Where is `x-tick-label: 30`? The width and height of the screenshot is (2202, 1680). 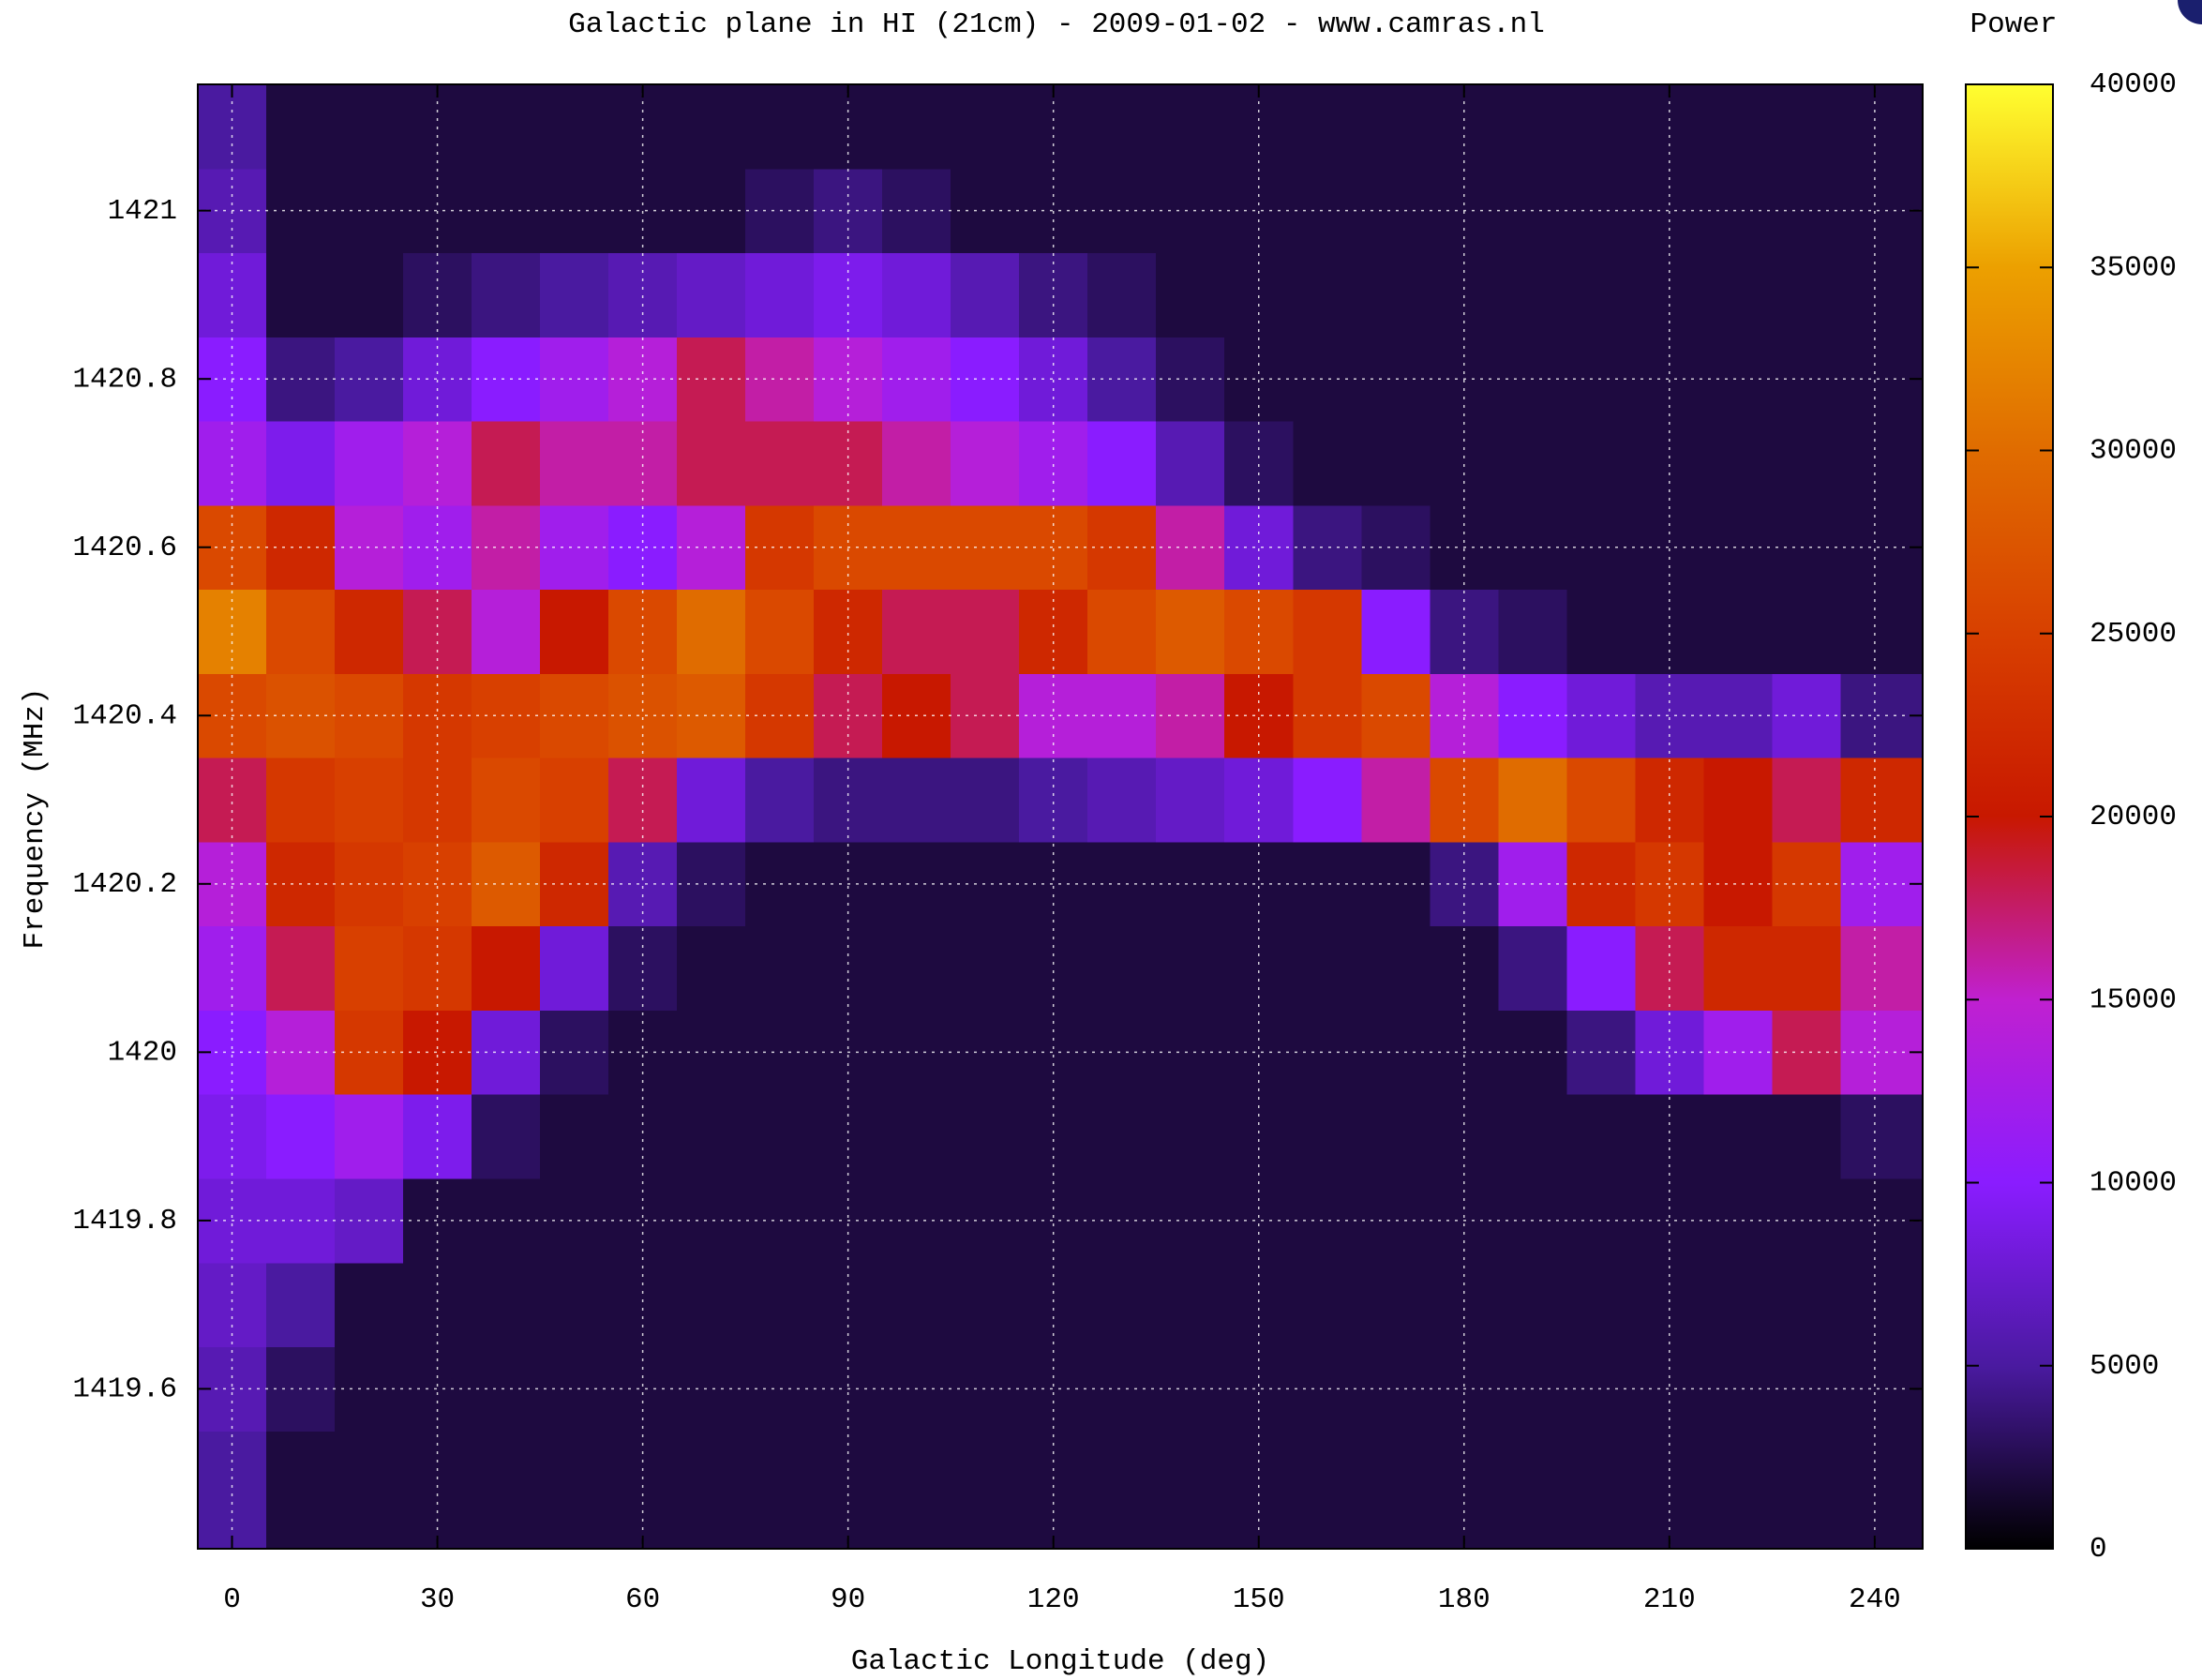
x-tick-label: 30 is located at coordinates (437, 1599).